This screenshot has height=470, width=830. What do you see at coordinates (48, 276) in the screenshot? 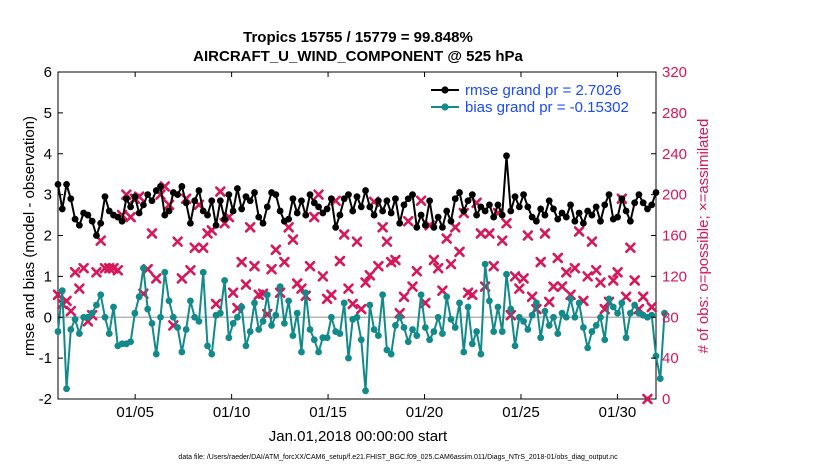
I see `left-tick-label: 1` at bounding box center [48, 276].